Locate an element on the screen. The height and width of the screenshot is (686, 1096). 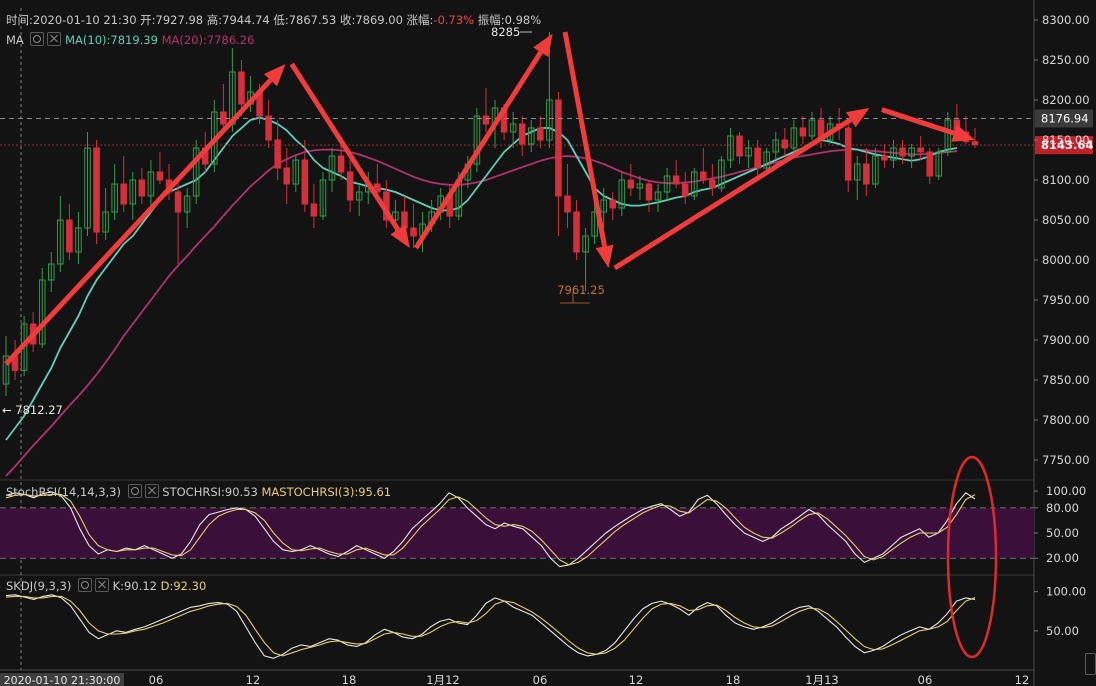
change-value: -0.73% is located at coordinates (454, 20).